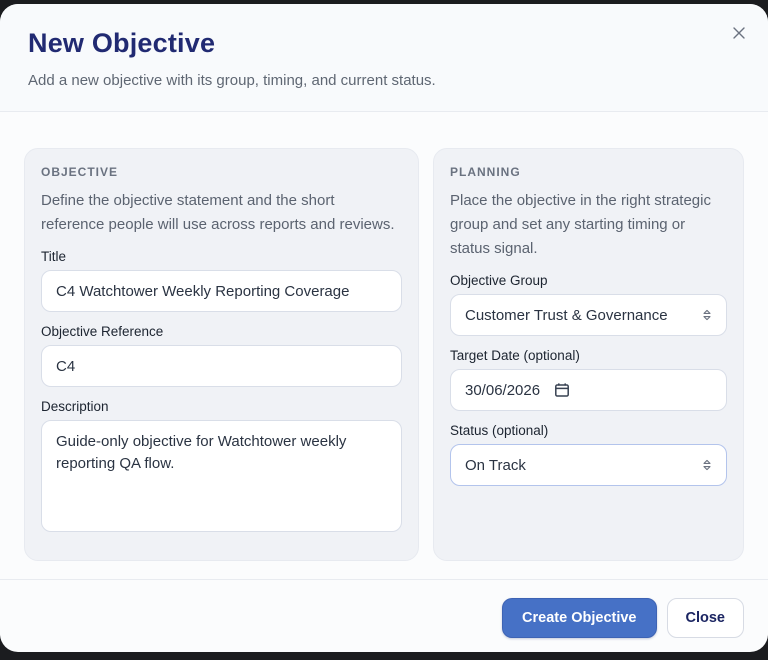  I want to click on close-icon, so click(739, 33).